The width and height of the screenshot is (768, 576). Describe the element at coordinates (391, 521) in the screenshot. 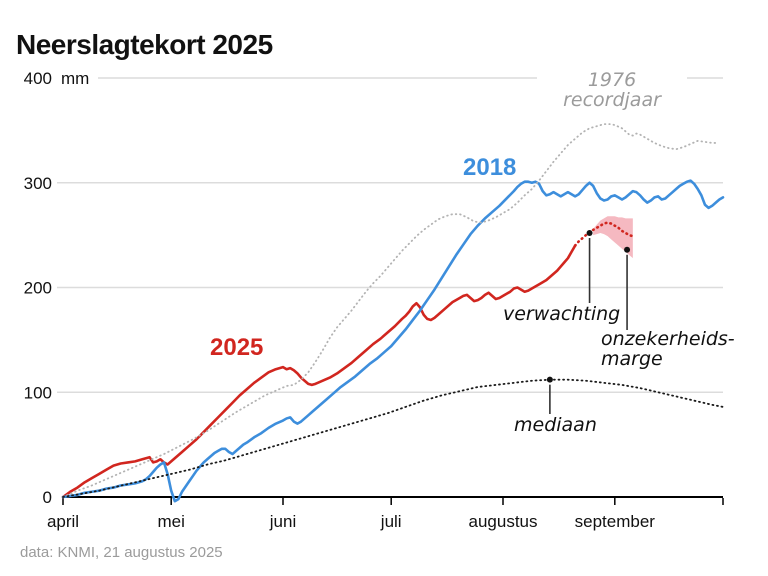

I see `svg-text: juli` at that location.